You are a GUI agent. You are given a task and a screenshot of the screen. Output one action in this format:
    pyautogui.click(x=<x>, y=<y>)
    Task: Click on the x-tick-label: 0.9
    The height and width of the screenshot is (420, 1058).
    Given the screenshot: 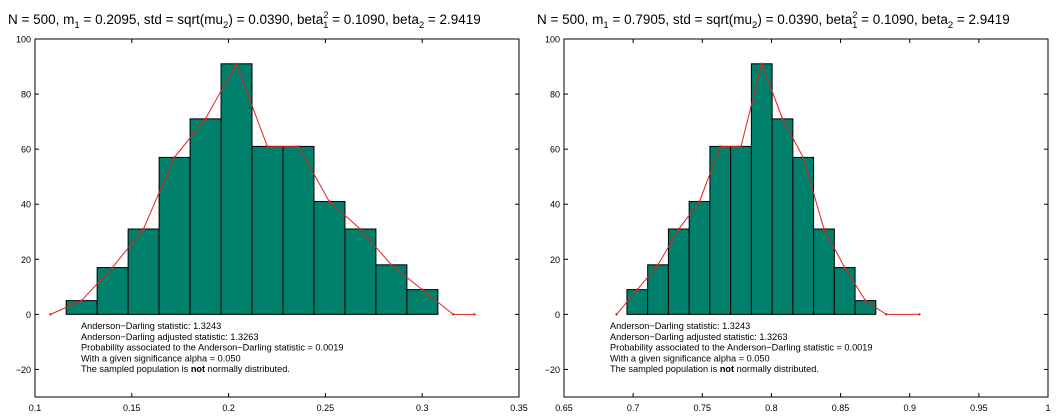 What is the action you would take?
    pyautogui.click(x=909, y=408)
    